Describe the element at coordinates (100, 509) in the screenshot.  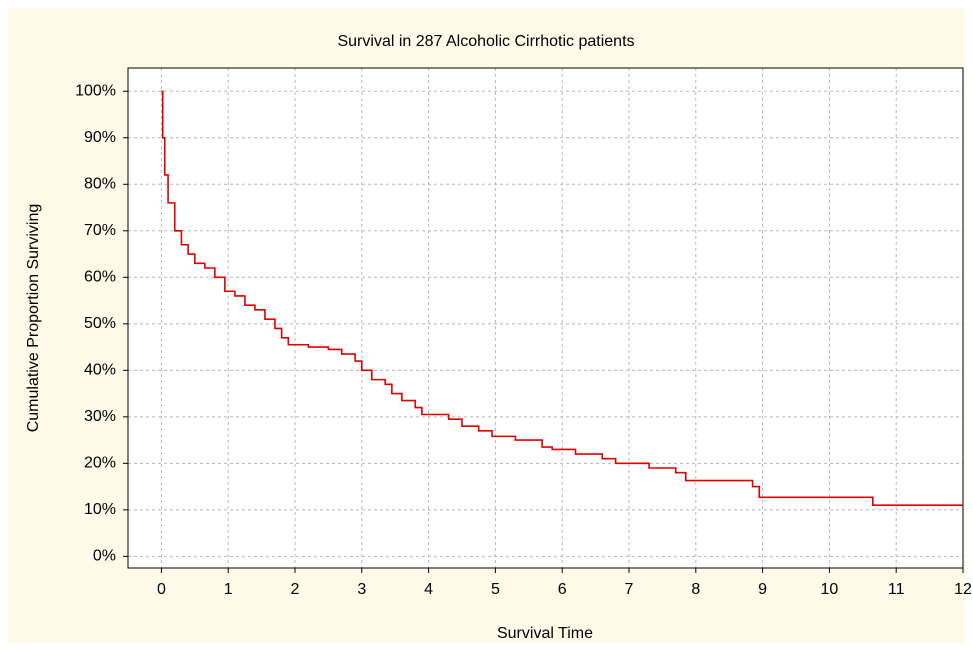
I see `y-tick-label: 10%` at that location.